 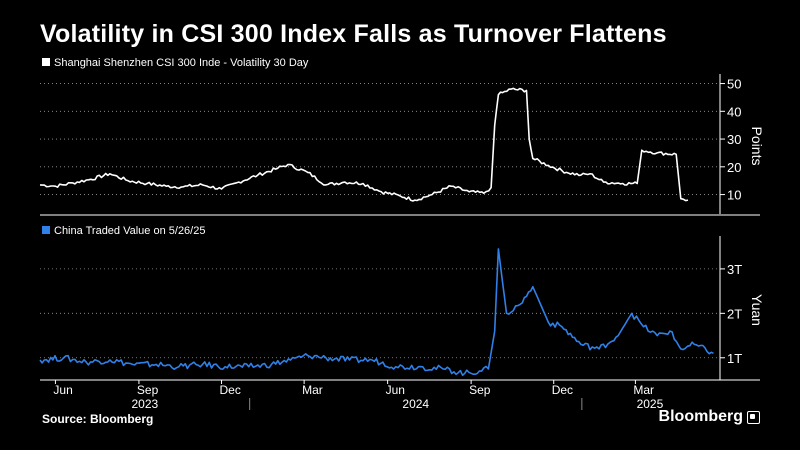 I want to click on bloomberg-terminal-icon, so click(x=753, y=417).